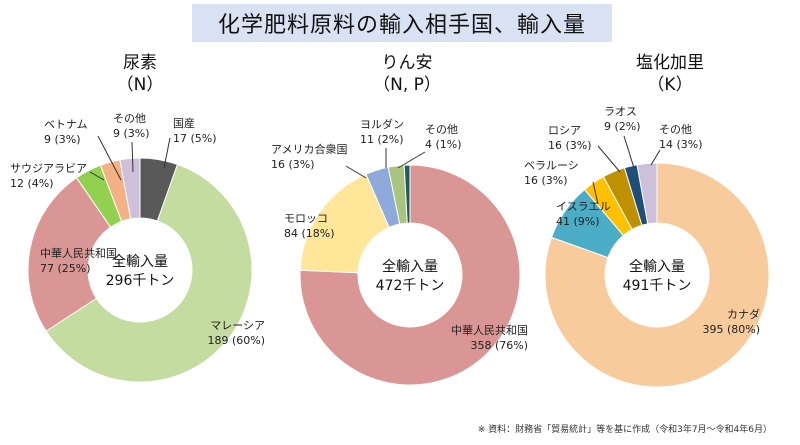 This screenshot has width=800, height=445. I want to click on chart-1-slice-label-1: 国産, so click(184, 123).